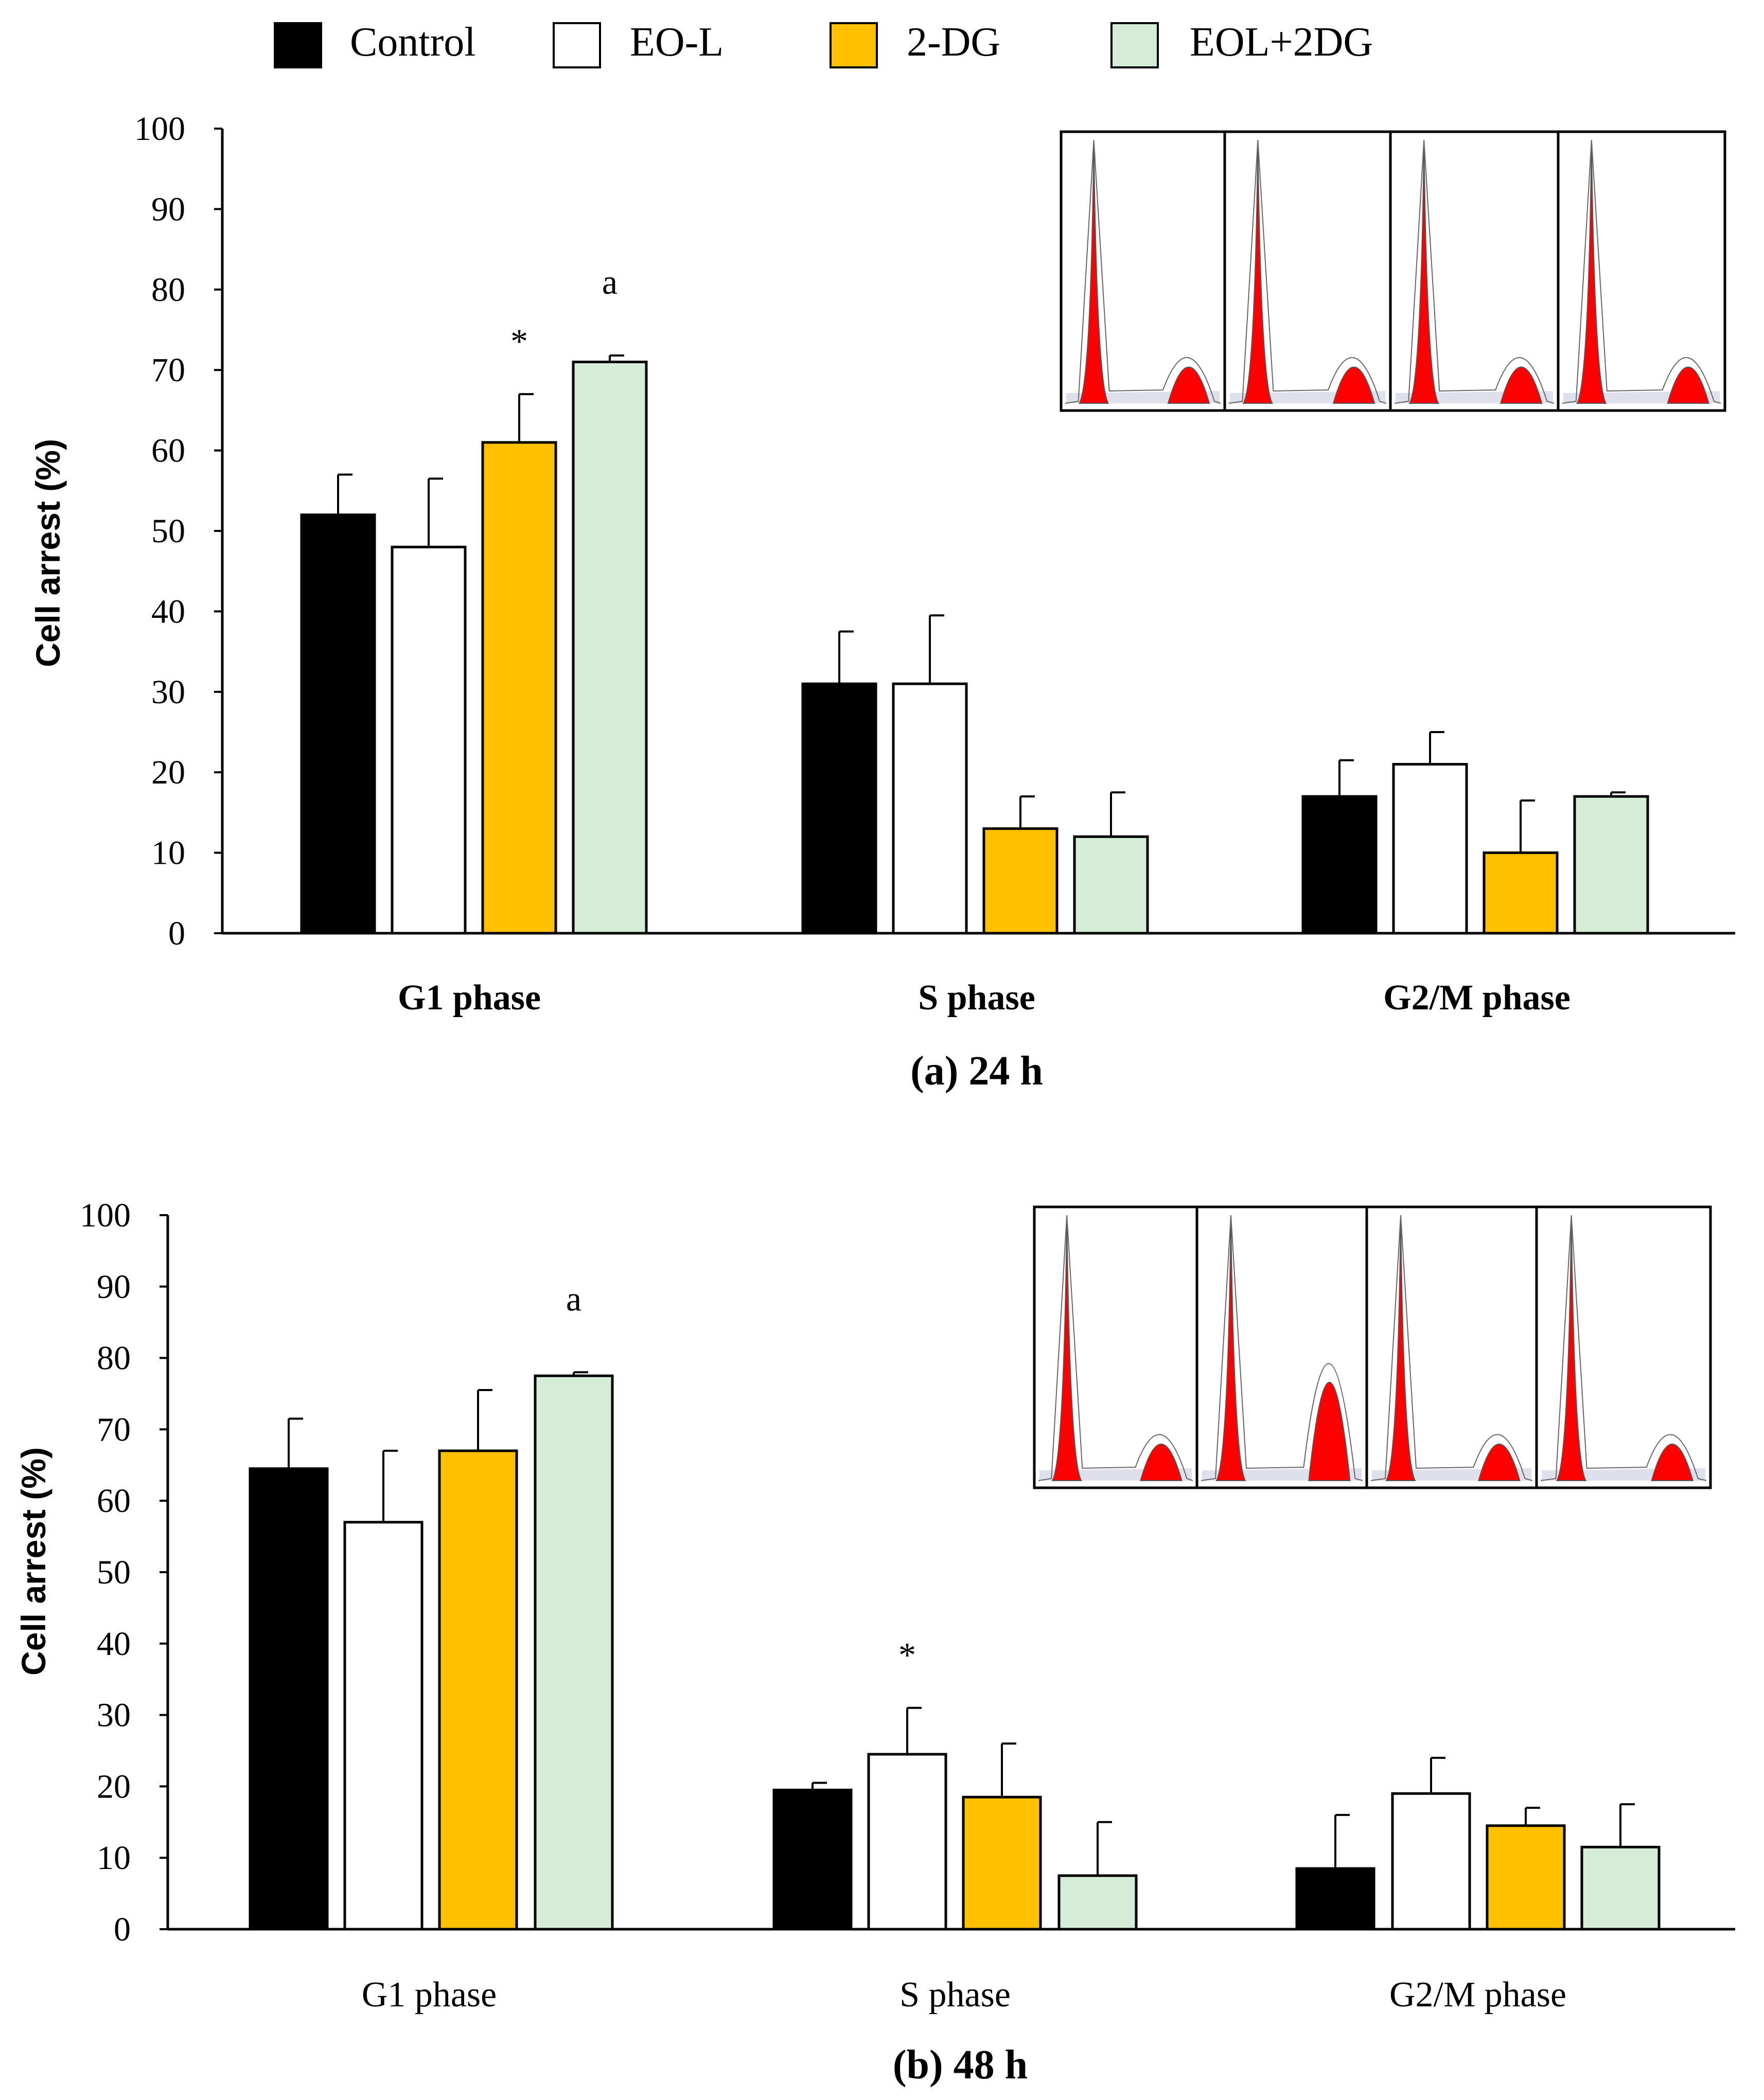 This screenshot has height=2100, width=1764. I want to click on legend-label-eol-2dg: EOL+2DG, so click(1281, 42).